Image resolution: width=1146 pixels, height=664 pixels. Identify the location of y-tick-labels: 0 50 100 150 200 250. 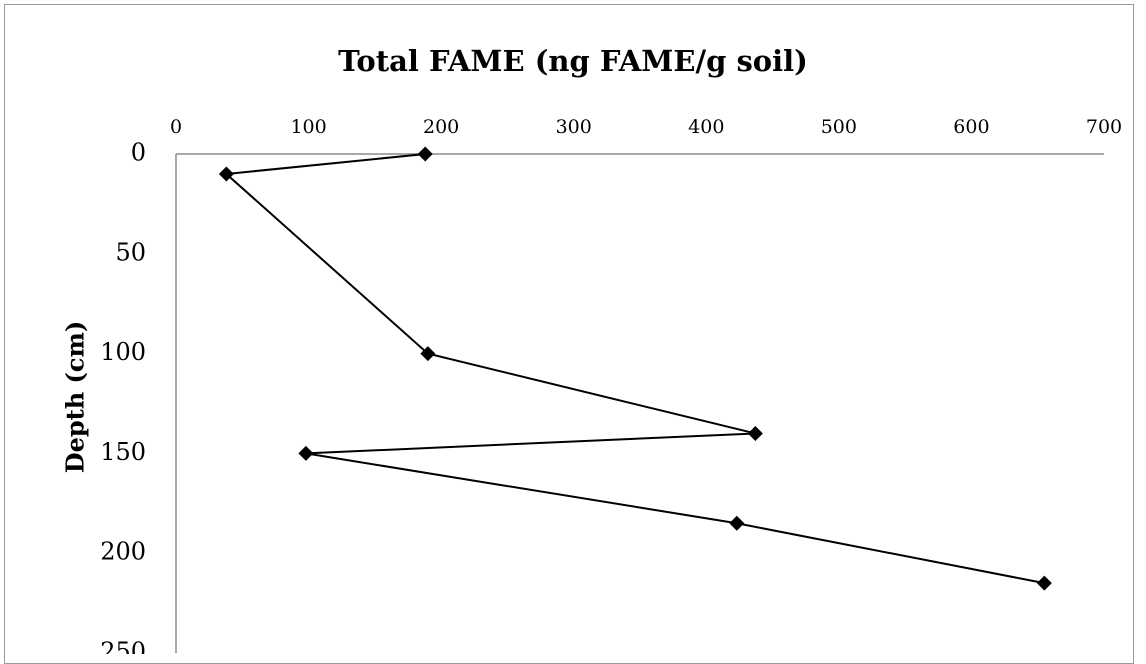
(123, 397).